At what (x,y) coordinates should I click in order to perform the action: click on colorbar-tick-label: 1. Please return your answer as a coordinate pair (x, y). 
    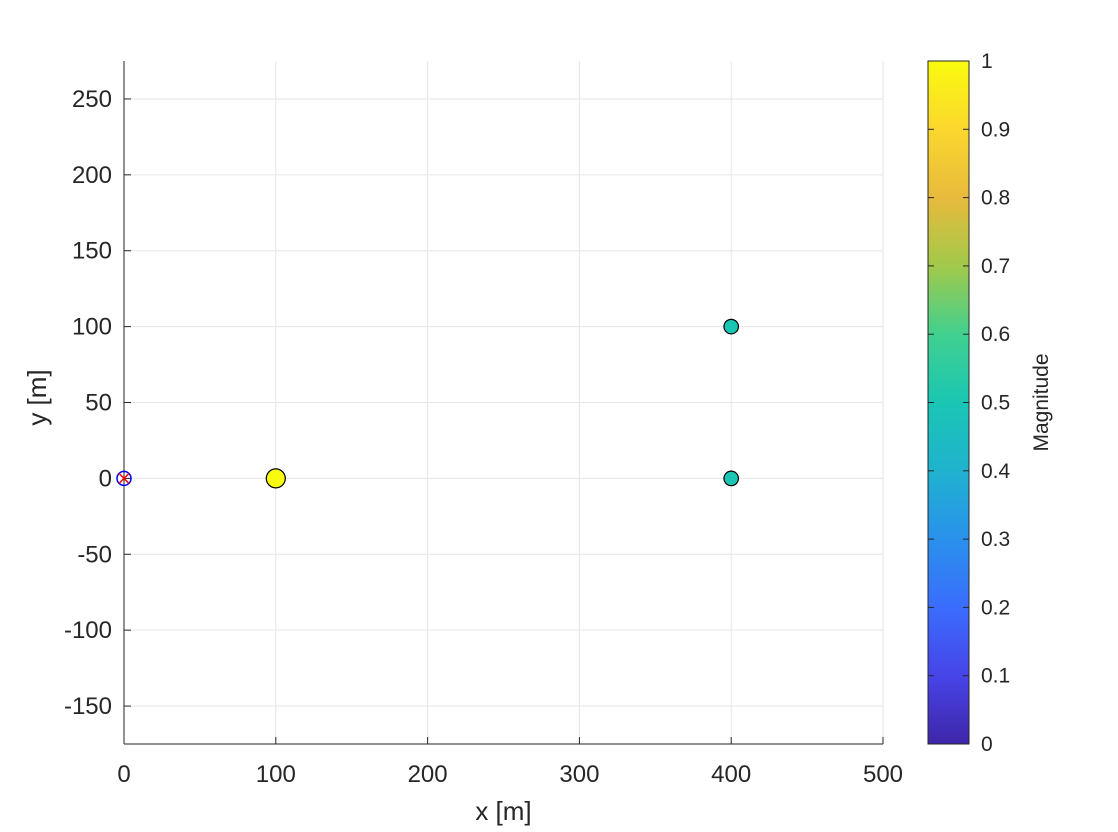
    Looking at the image, I should click on (987, 61).